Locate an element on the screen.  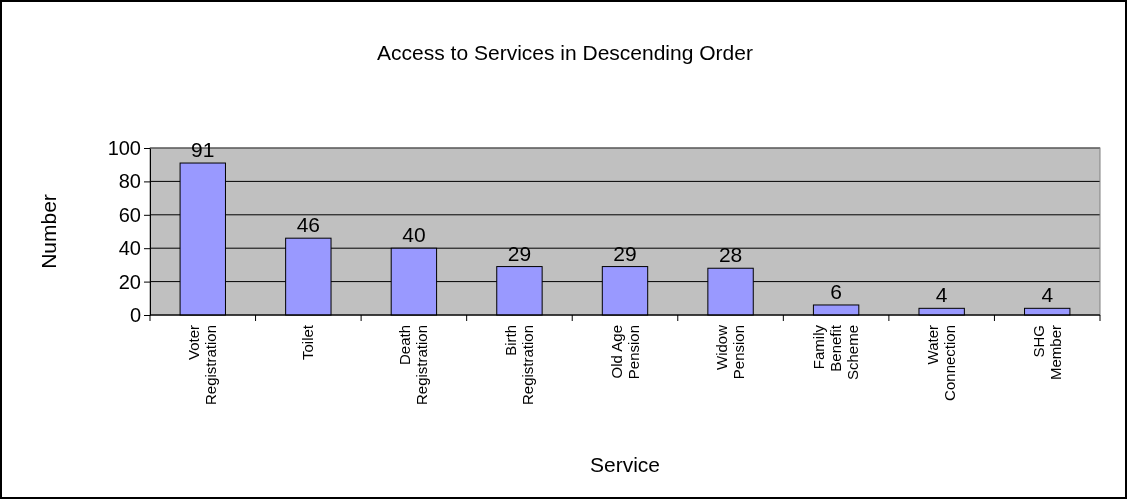
x-tick-label: Death Registration is located at coordinates (413, 365).